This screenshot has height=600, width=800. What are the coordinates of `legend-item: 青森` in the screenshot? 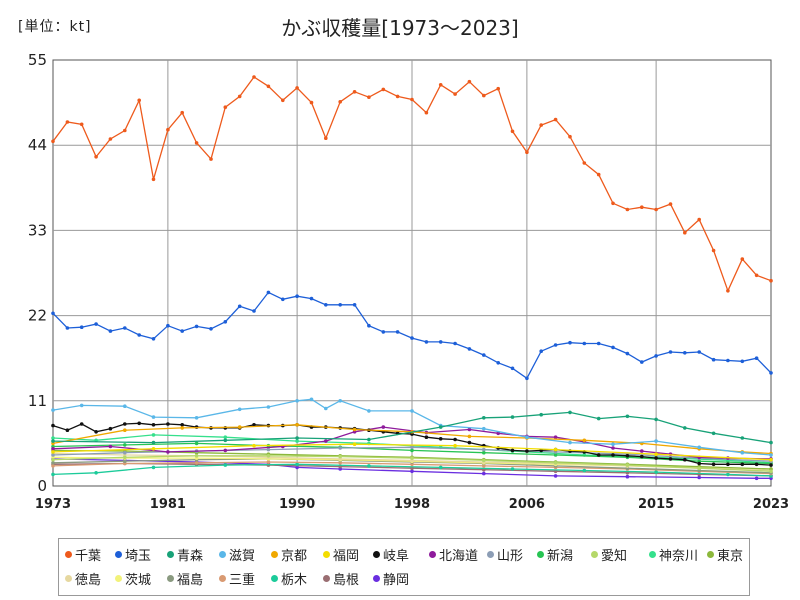 It's located at (185, 554).